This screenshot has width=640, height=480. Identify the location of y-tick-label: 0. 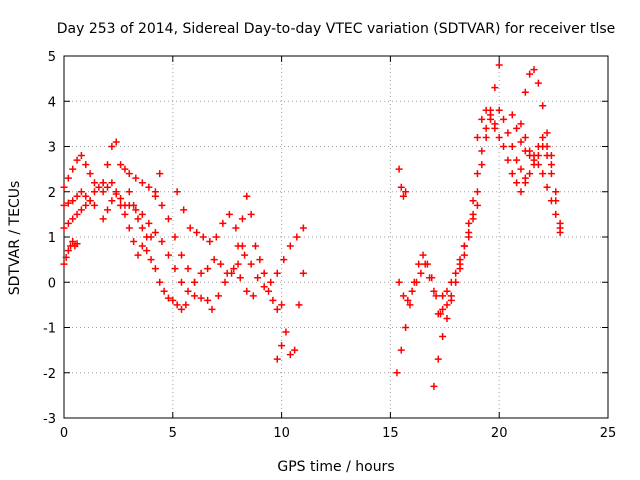
(52, 283).